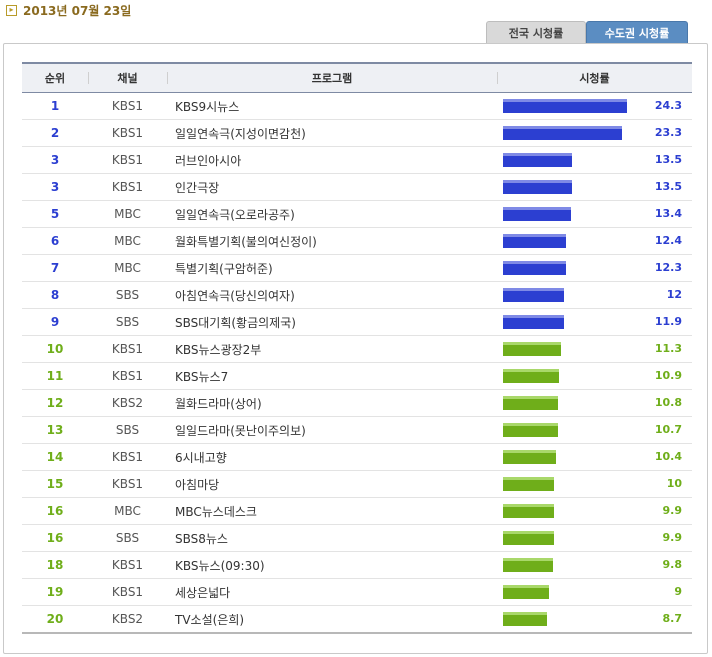 The height and width of the screenshot is (657, 712). I want to click on program-cell: TV소설(은희), so click(332, 619).